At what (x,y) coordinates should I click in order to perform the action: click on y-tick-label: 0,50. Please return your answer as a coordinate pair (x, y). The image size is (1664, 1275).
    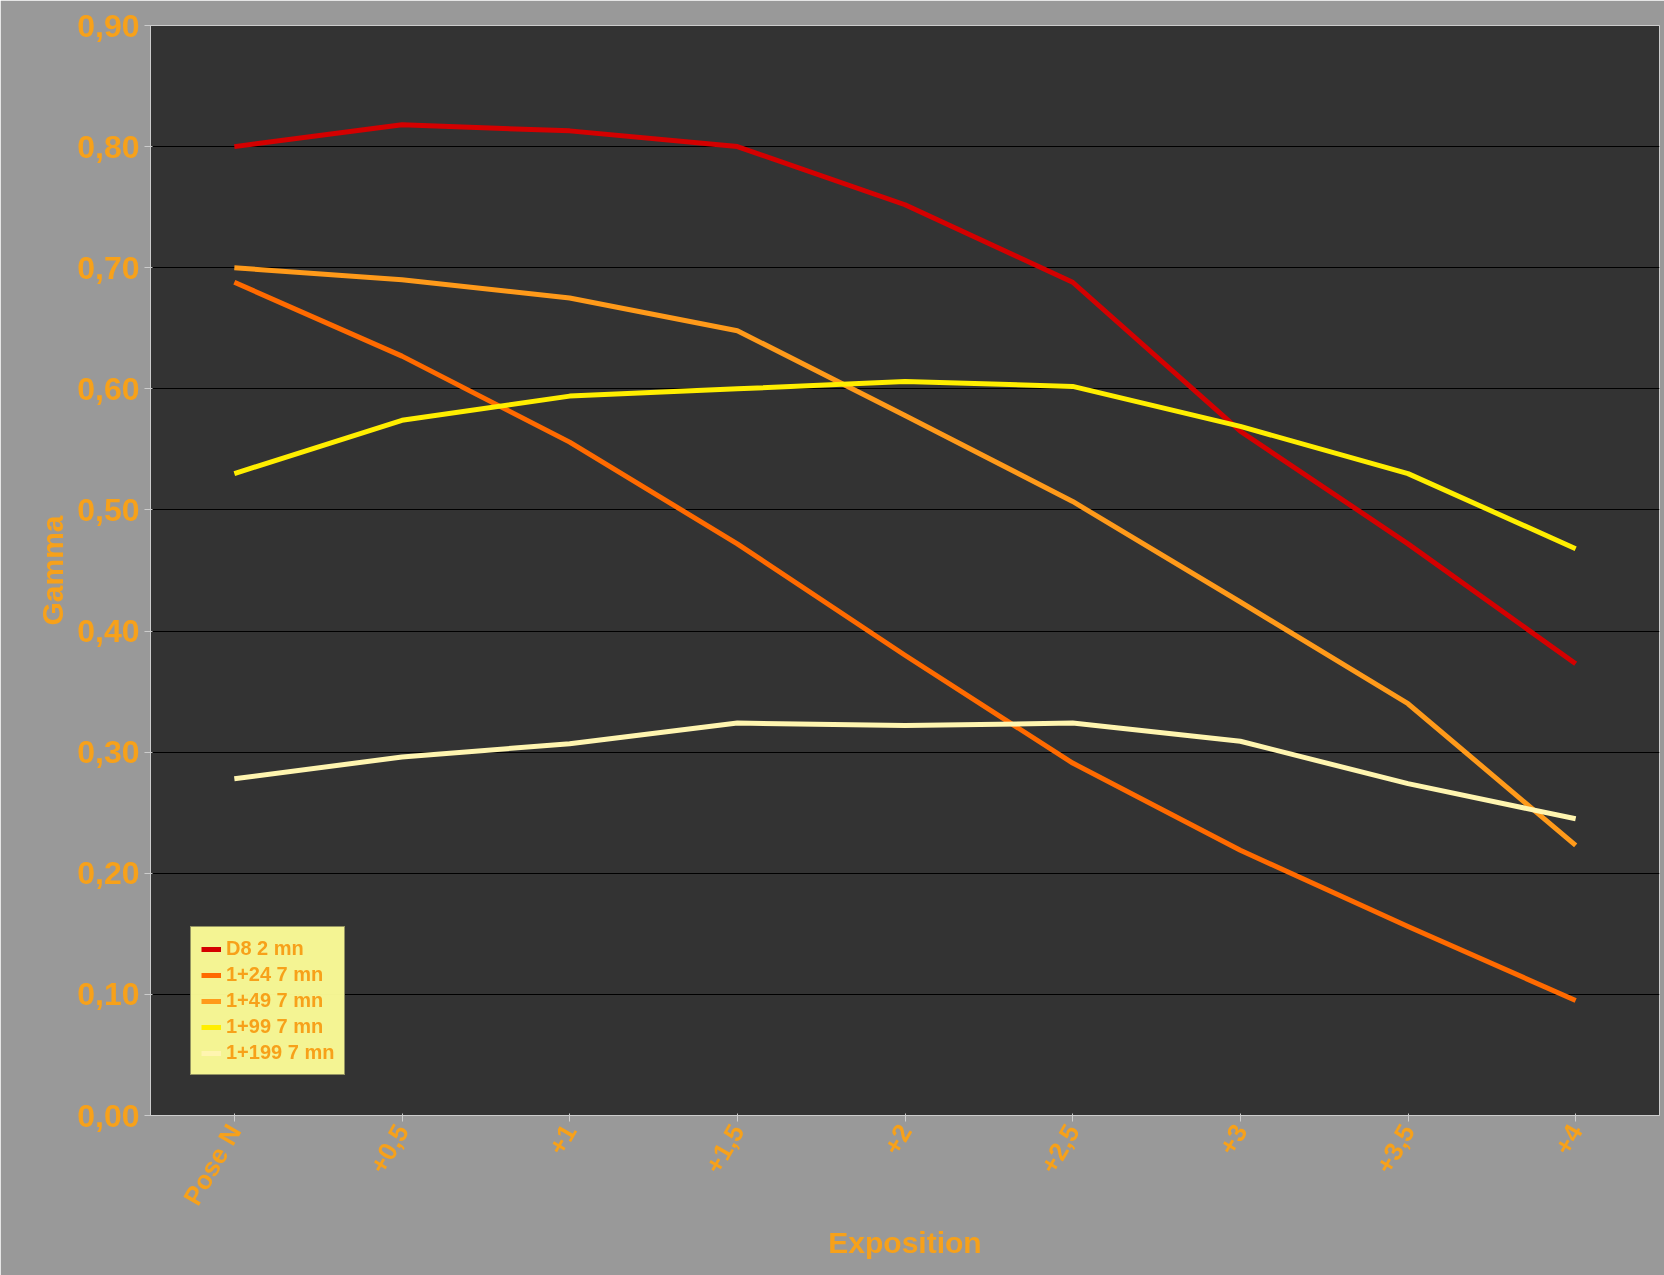
    Looking at the image, I should click on (108, 509).